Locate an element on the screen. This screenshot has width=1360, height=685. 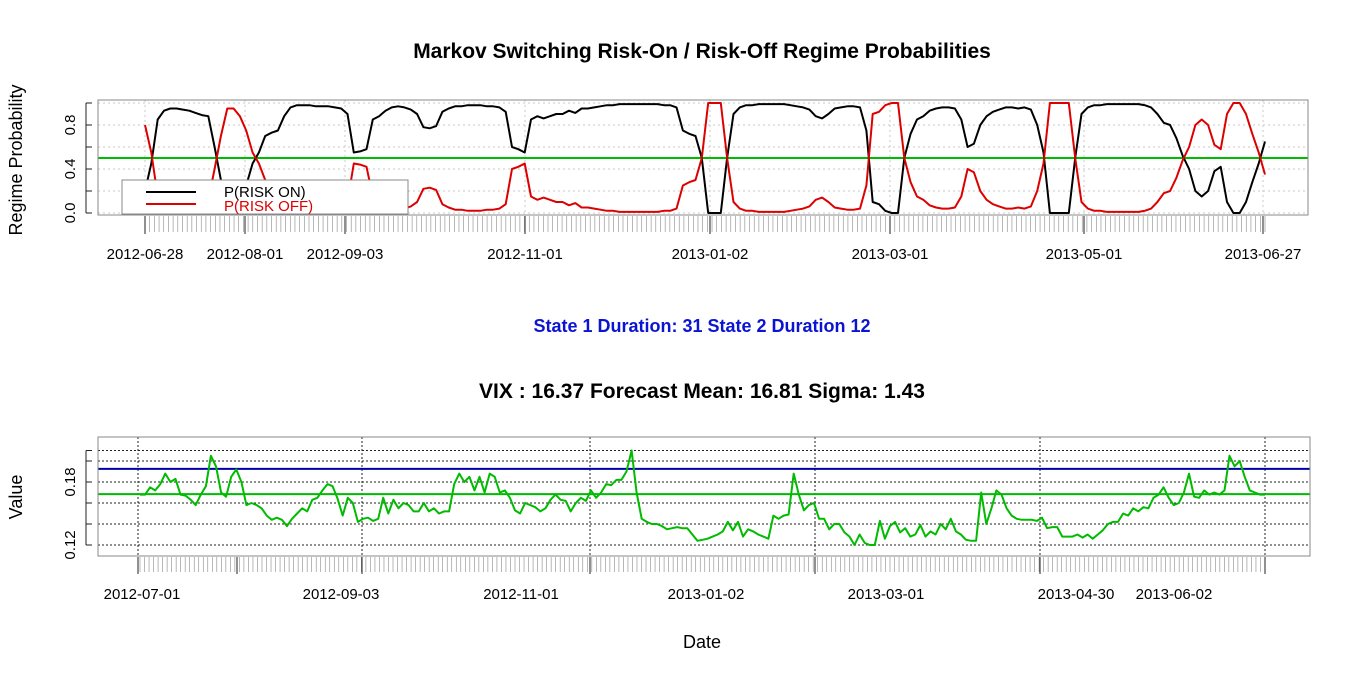
regime-y-tick-label: 0.8 is located at coordinates (70, 125).